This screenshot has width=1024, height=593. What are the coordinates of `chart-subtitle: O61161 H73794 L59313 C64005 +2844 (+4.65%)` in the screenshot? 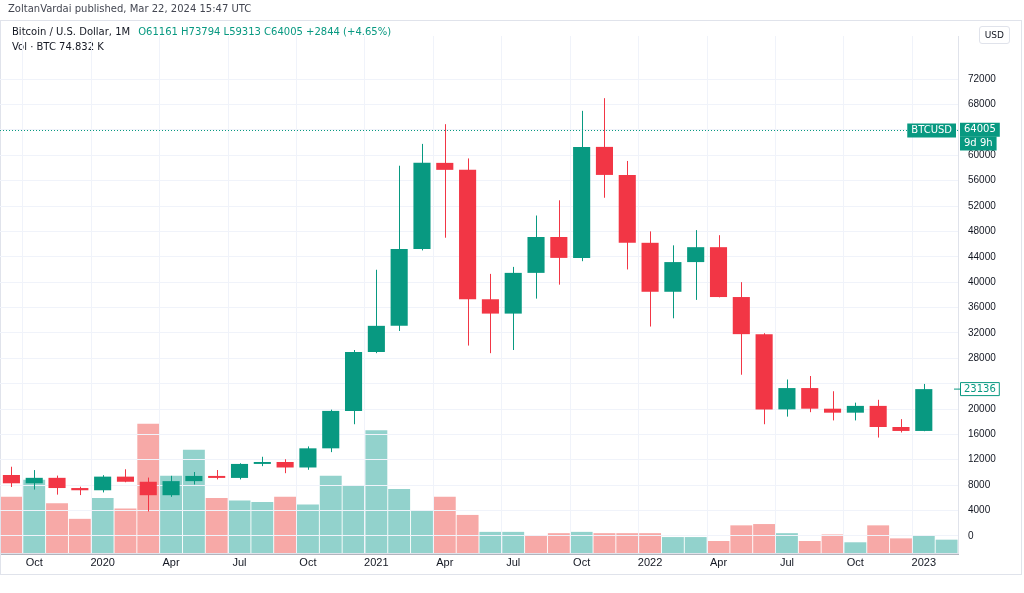 It's located at (265, 31).